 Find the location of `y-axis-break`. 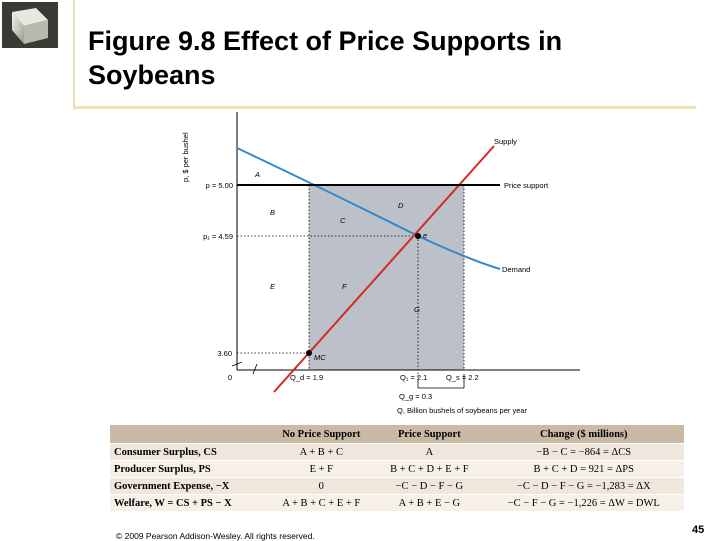

y-axis-break is located at coordinates (237, 364).